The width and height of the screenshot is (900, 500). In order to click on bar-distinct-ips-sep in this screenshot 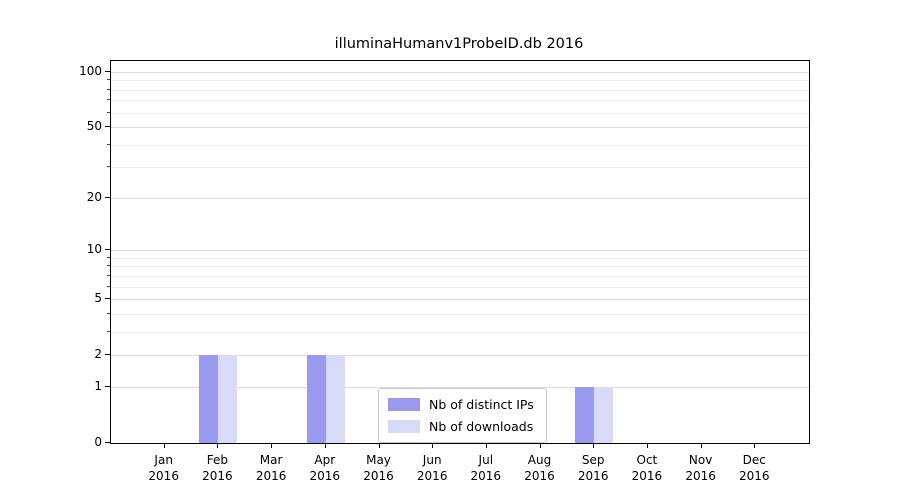, I will do `click(585, 415)`.